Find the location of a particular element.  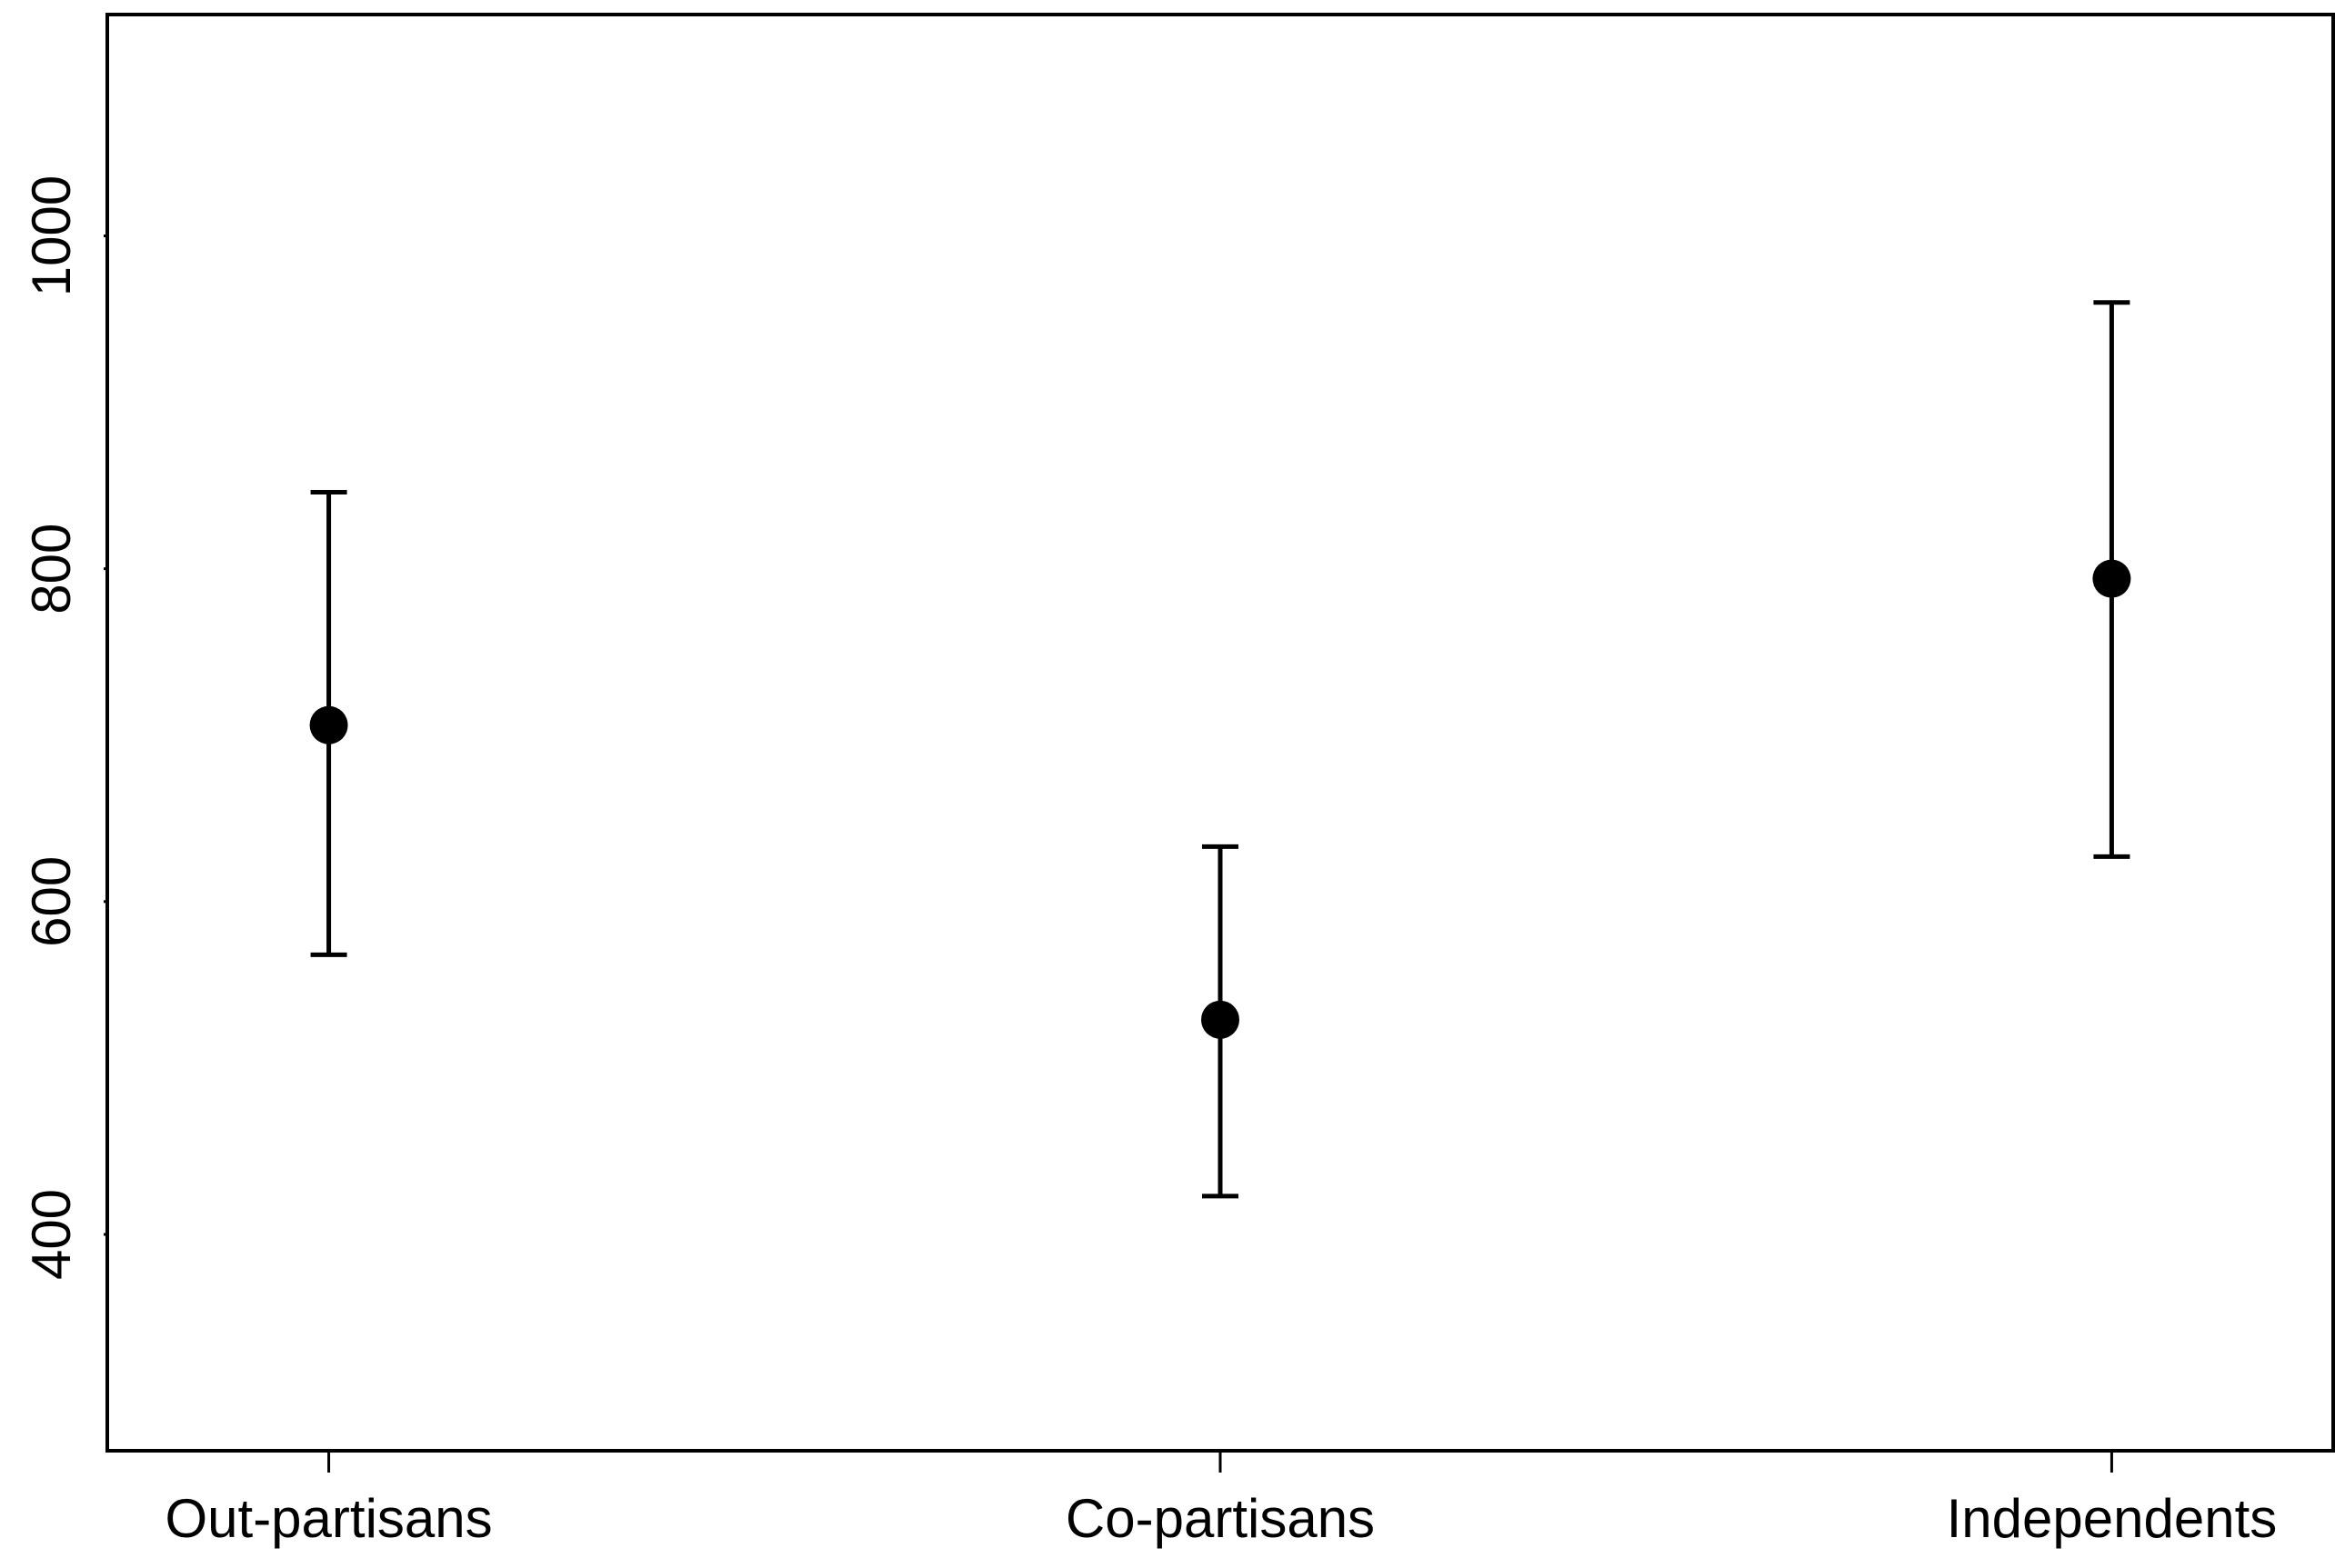

y-tick-label: 800 is located at coordinates (51, 569).